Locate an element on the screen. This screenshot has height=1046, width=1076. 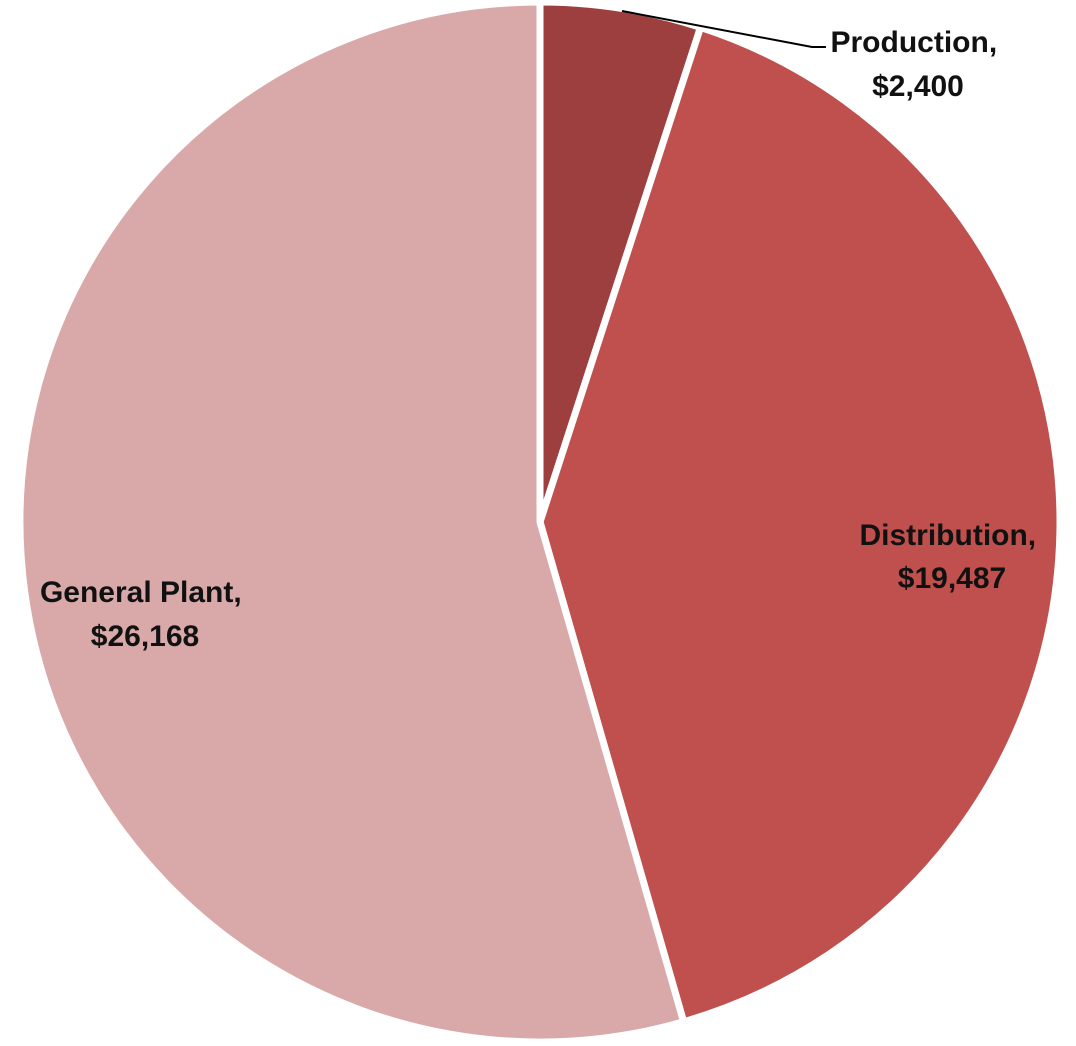
distribution-label: Distribution, $19,487 is located at coordinates (952, 557).